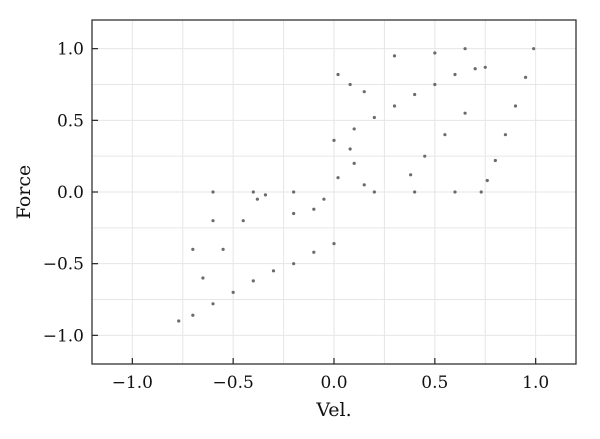 This screenshot has height=439, width=600. I want to click on x-tick-label: 1.0, so click(535, 383).